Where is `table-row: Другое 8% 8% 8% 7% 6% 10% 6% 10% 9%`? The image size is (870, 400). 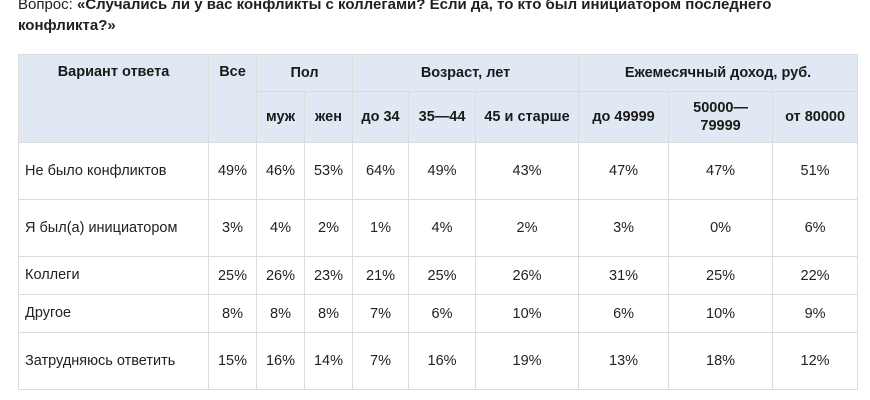 table-row: Другое 8% 8% 8% 7% 6% 10% 6% 10% 9% is located at coordinates (438, 313).